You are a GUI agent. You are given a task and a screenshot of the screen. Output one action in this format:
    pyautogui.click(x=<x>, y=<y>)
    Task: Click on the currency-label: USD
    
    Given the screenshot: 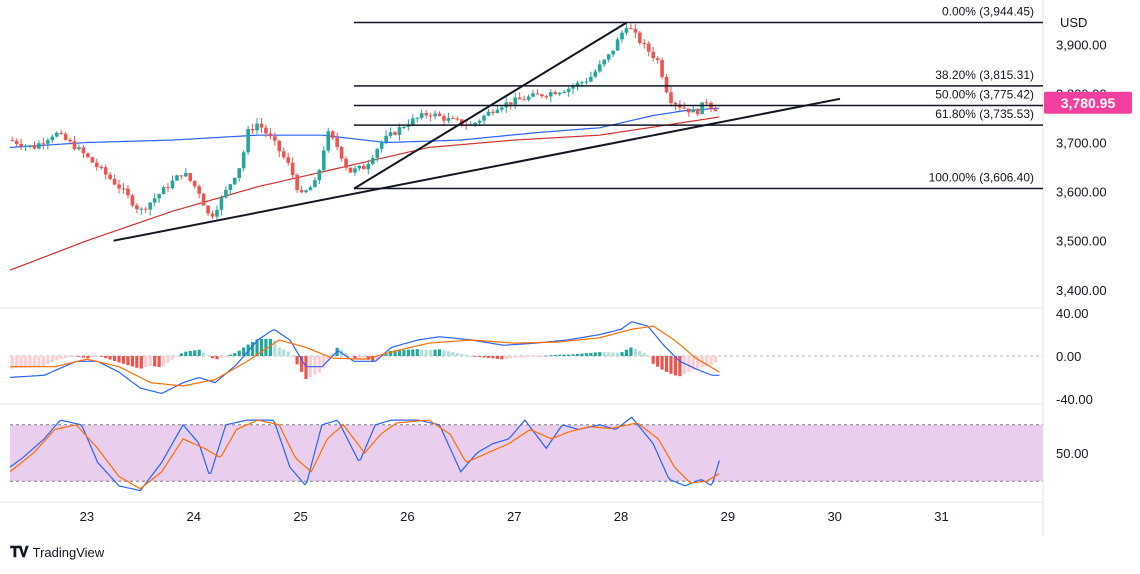 What is the action you would take?
    pyautogui.click(x=1073, y=22)
    